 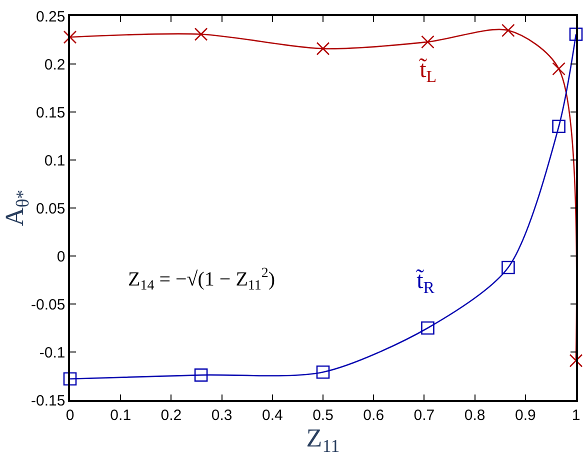 I want to click on y-tick-label: 0.1, so click(x=55, y=161).